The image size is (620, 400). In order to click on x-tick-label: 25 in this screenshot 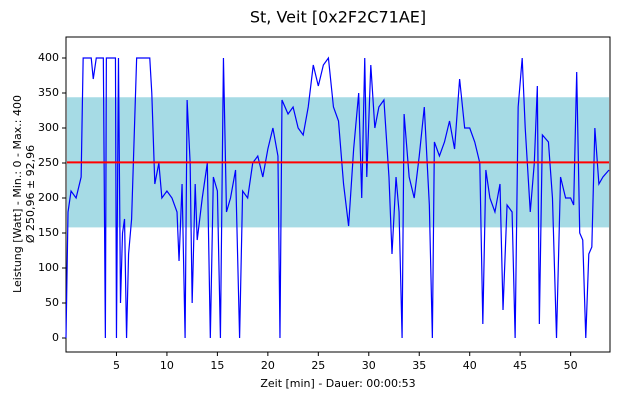, I will do `click(318, 365)`.